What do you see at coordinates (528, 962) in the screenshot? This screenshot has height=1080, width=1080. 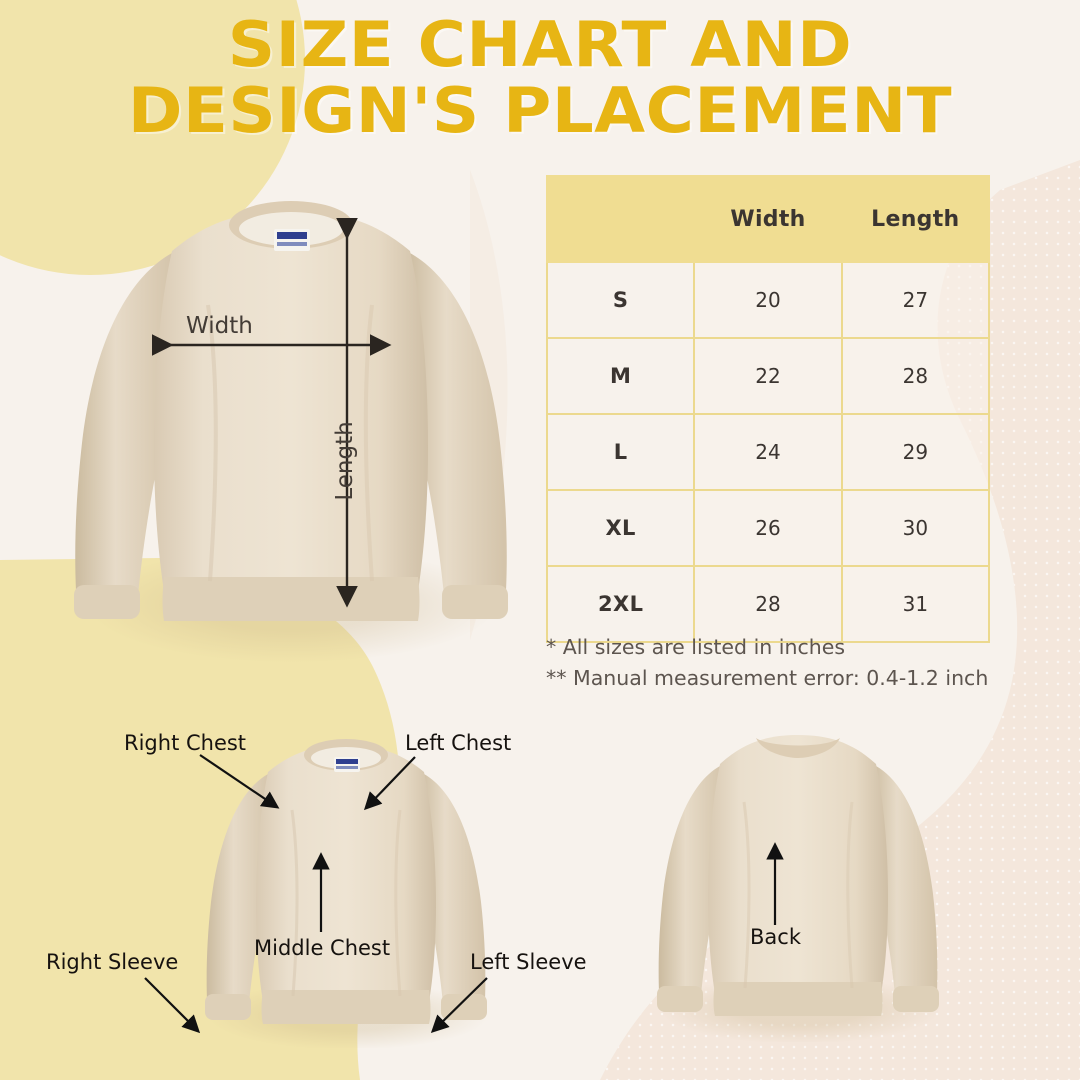 I see `callout-left-sleeve: Left Sleeve` at bounding box center [528, 962].